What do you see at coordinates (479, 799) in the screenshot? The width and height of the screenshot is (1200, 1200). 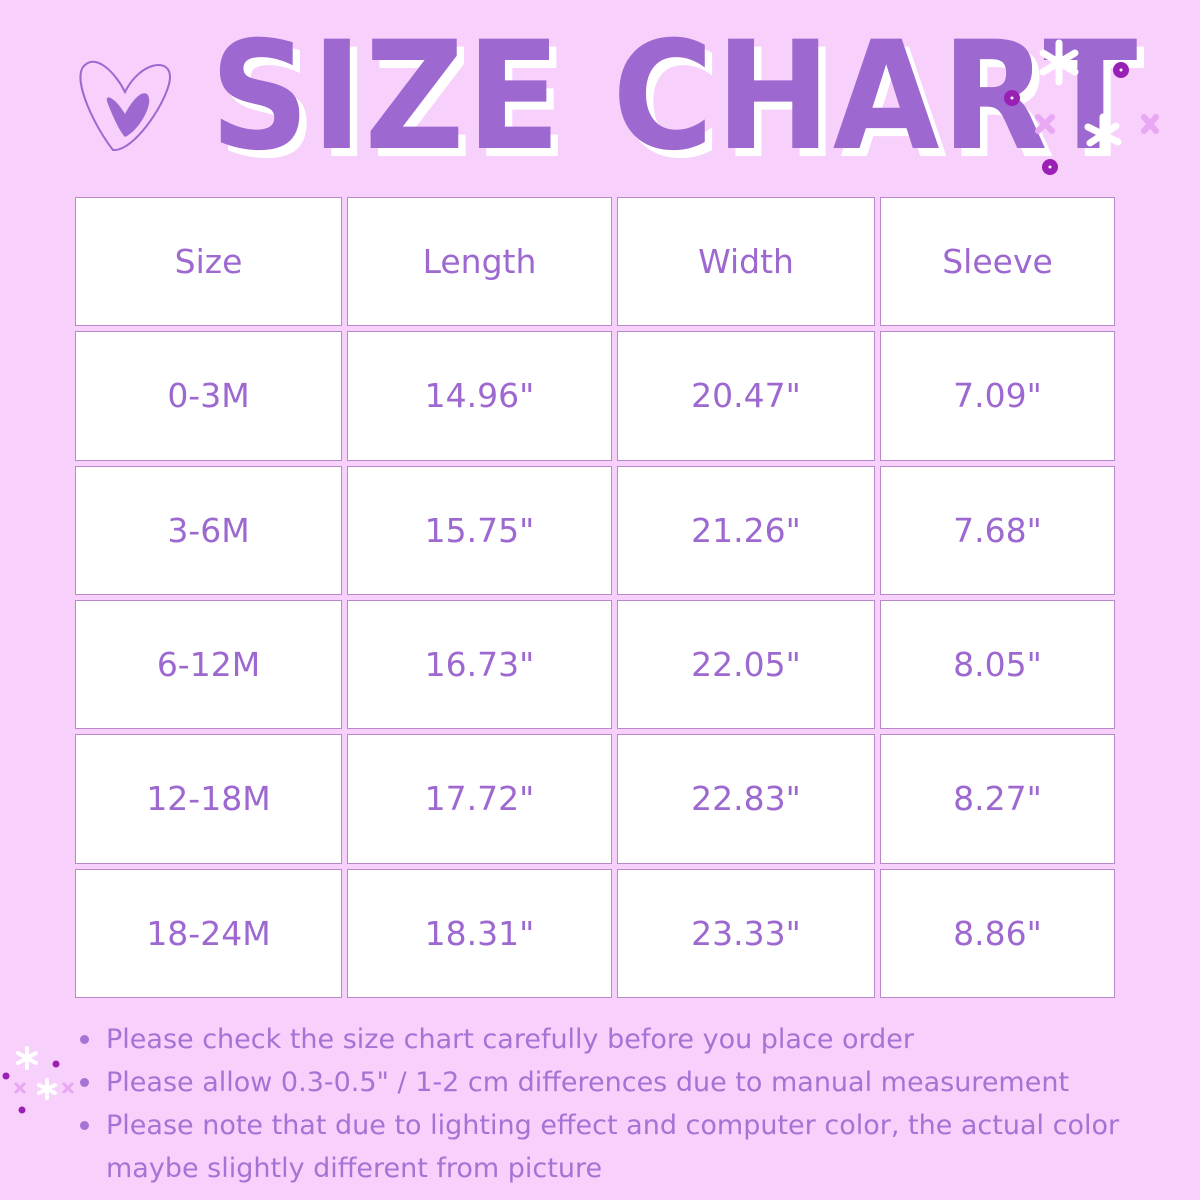 I see `table-cell: 17.72"` at bounding box center [479, 799].